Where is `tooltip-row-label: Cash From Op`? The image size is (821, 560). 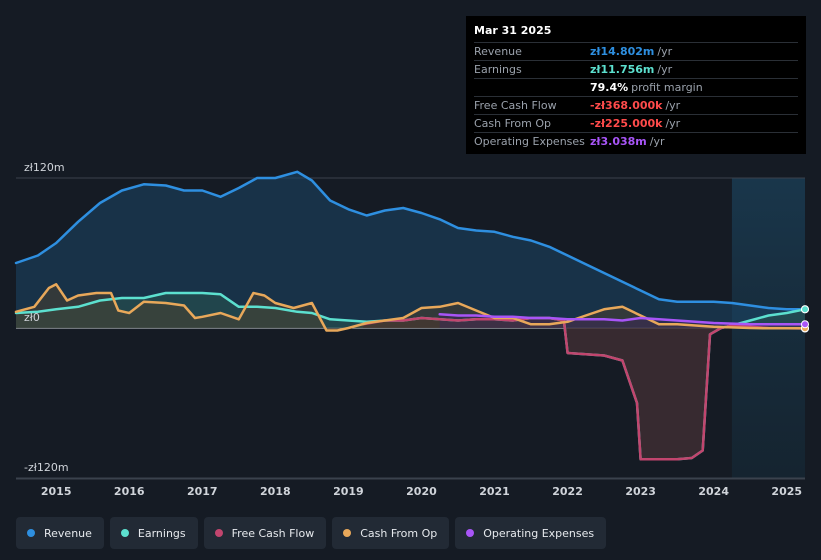
tooltip-row-label: Cash From Op is located at coordinates (513, 123).